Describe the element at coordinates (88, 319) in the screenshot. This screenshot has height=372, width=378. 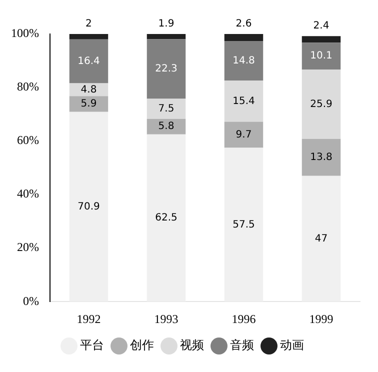
I see `x-tick-label: 1992` at that location.